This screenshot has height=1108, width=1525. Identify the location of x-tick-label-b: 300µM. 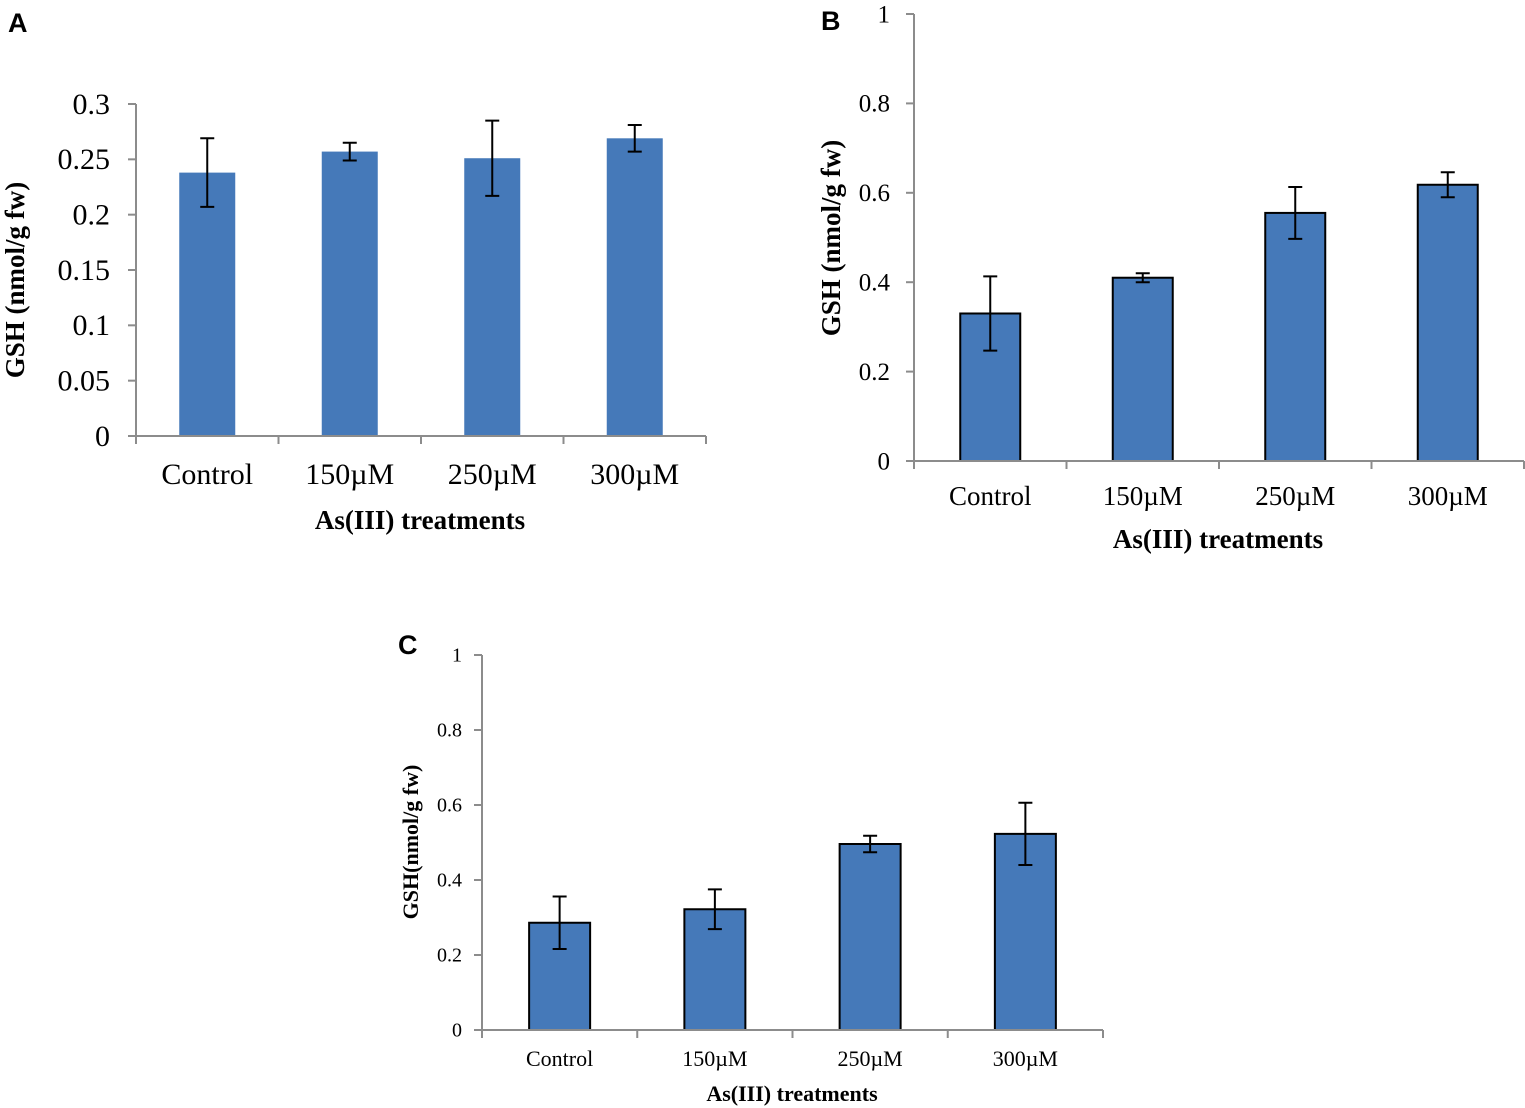
(1448, 496).